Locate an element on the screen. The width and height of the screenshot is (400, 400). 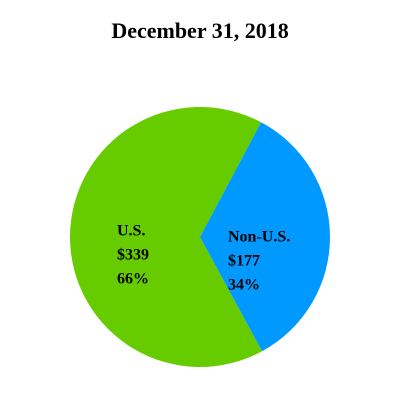
slice-label: Non-U.S. is located at coordinates (259, 237).